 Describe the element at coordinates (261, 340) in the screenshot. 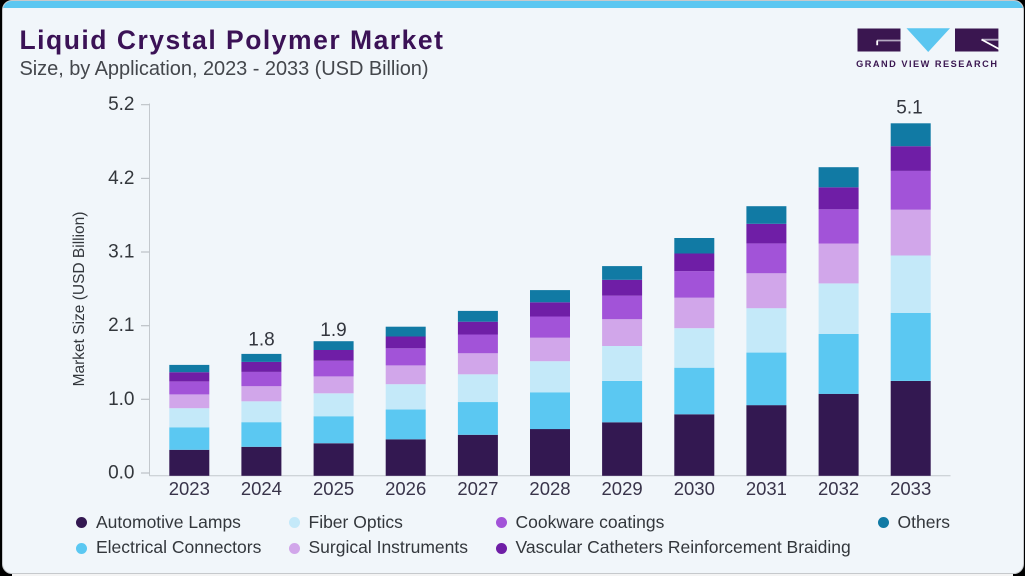

I see `svg-text: 1.8` at that location.